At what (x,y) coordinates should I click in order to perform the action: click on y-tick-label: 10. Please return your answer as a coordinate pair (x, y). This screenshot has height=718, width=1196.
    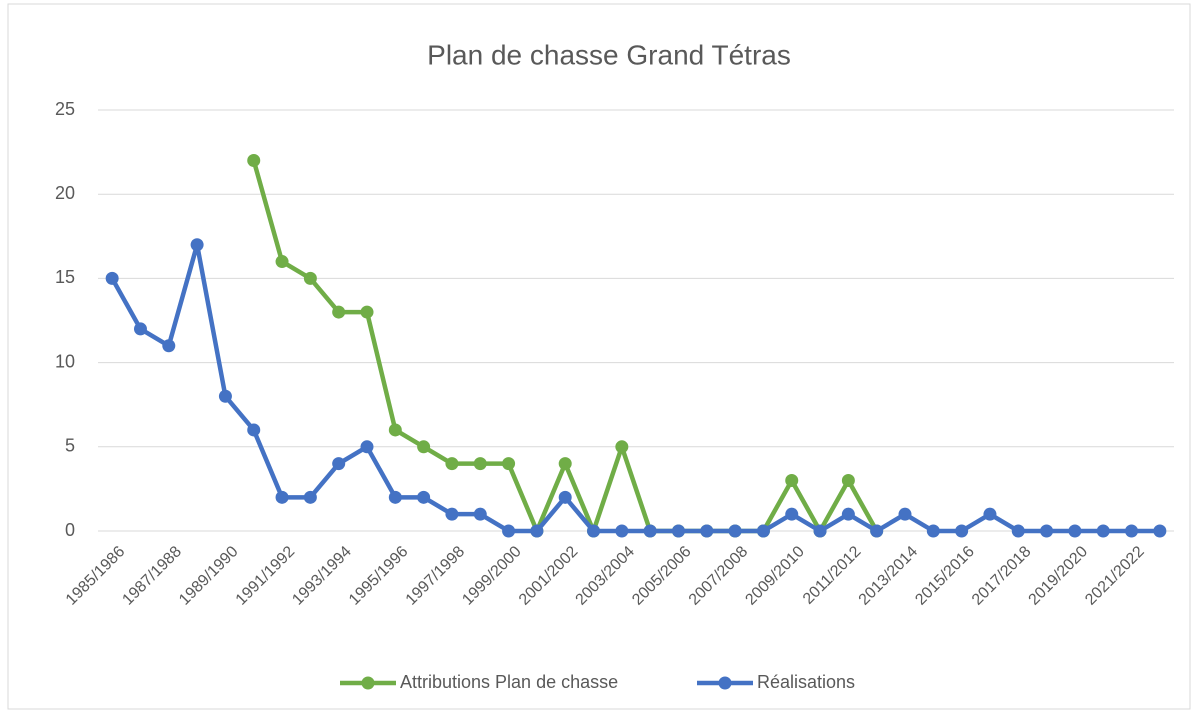
    Looking at the image, I should click on (65, 361).